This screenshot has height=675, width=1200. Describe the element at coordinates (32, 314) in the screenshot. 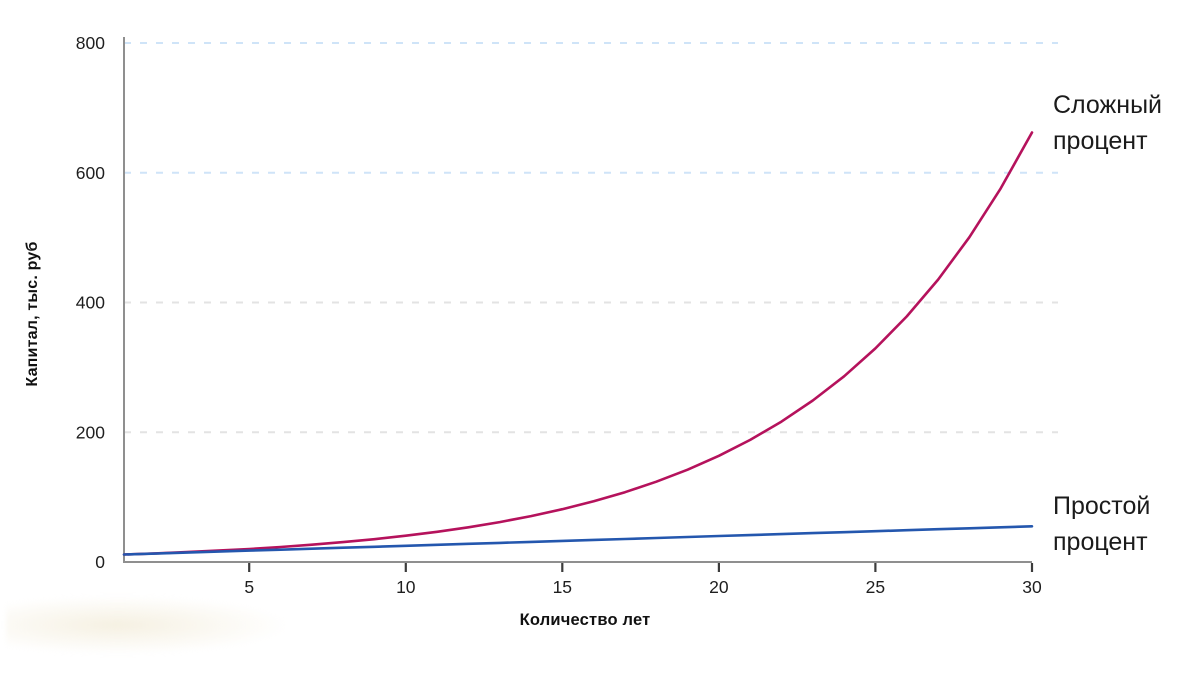

I see `y-axis-title: Капитал, тыс. руб` at that location.